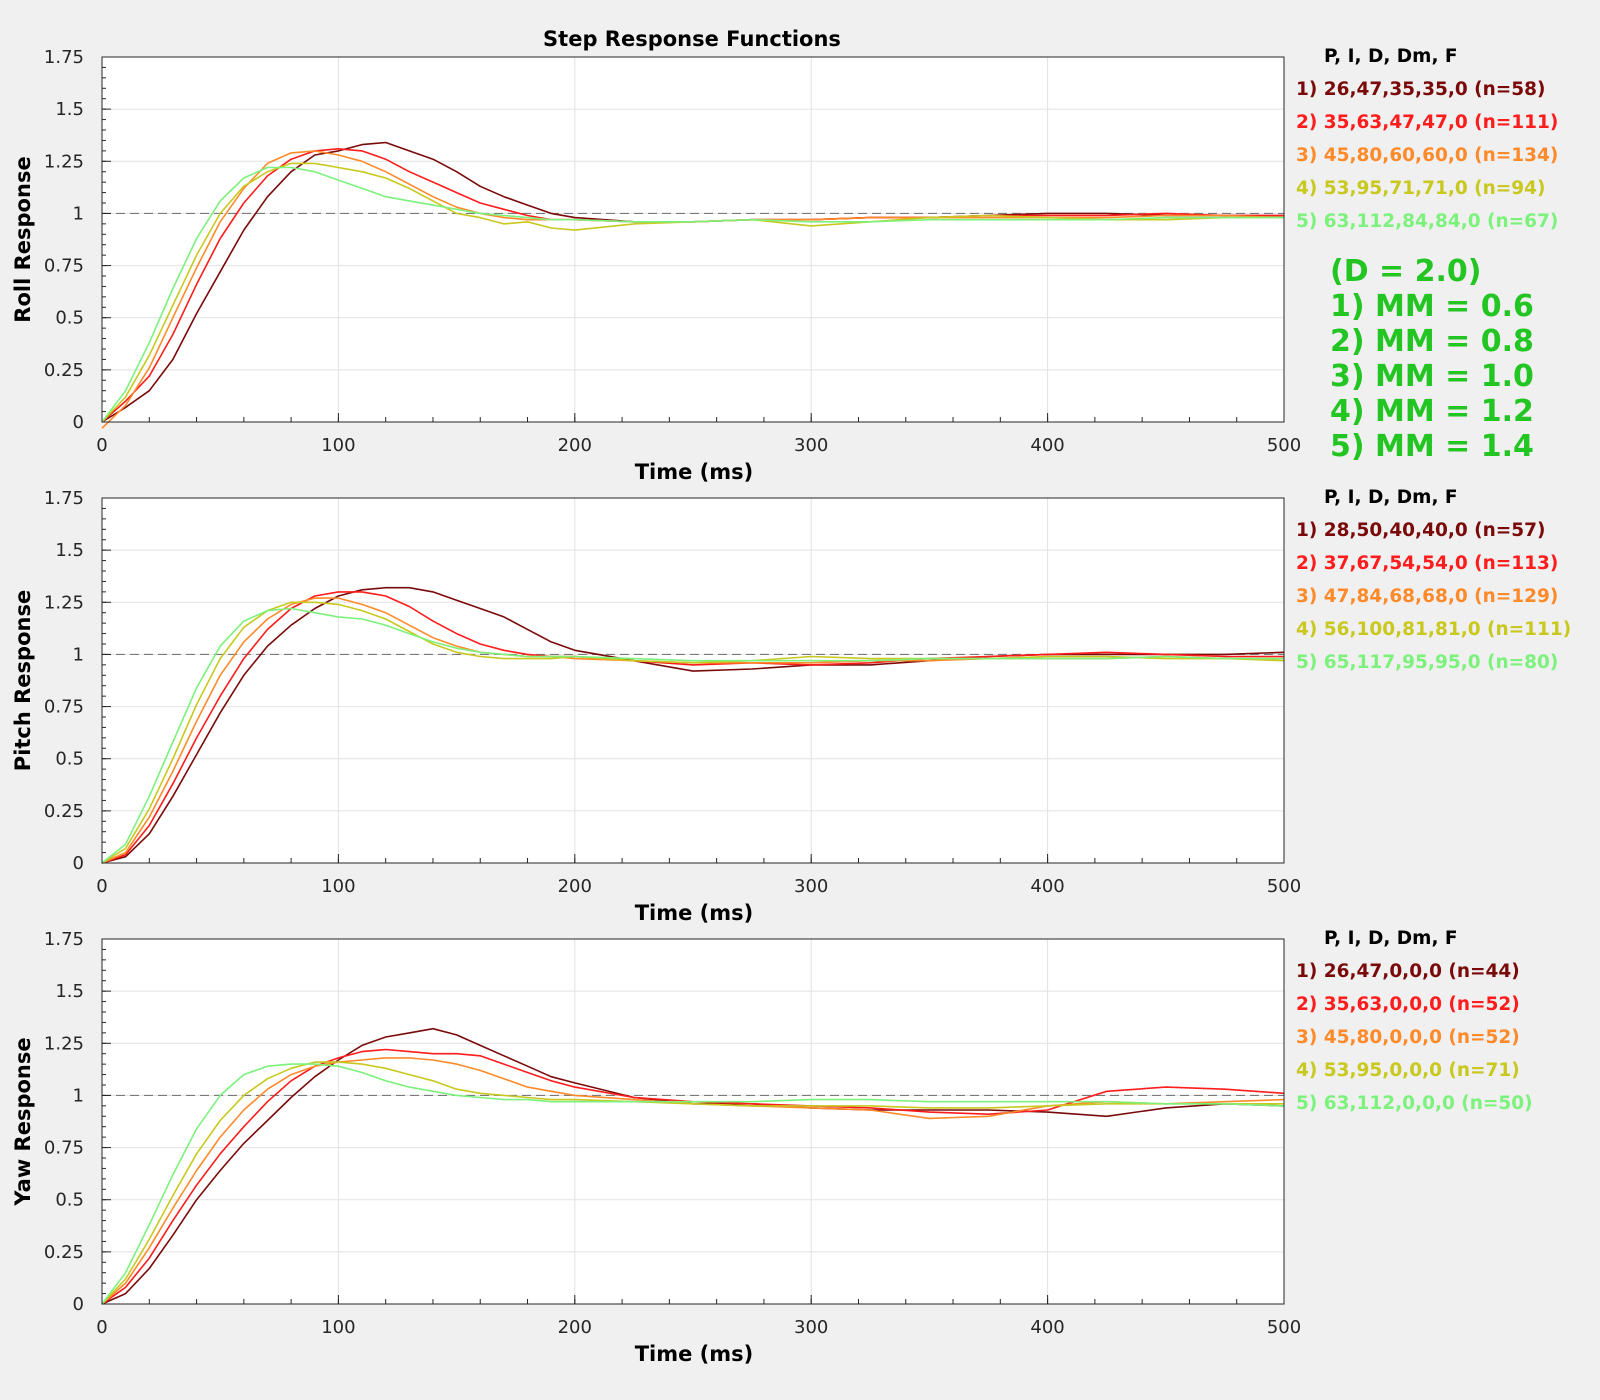  What do you see at coordinates (1408, 971) in the screenshot?
I see `legend-entry: 1) 26,47,0,0,0 (n=44)` at bounding box center [1408, 971].